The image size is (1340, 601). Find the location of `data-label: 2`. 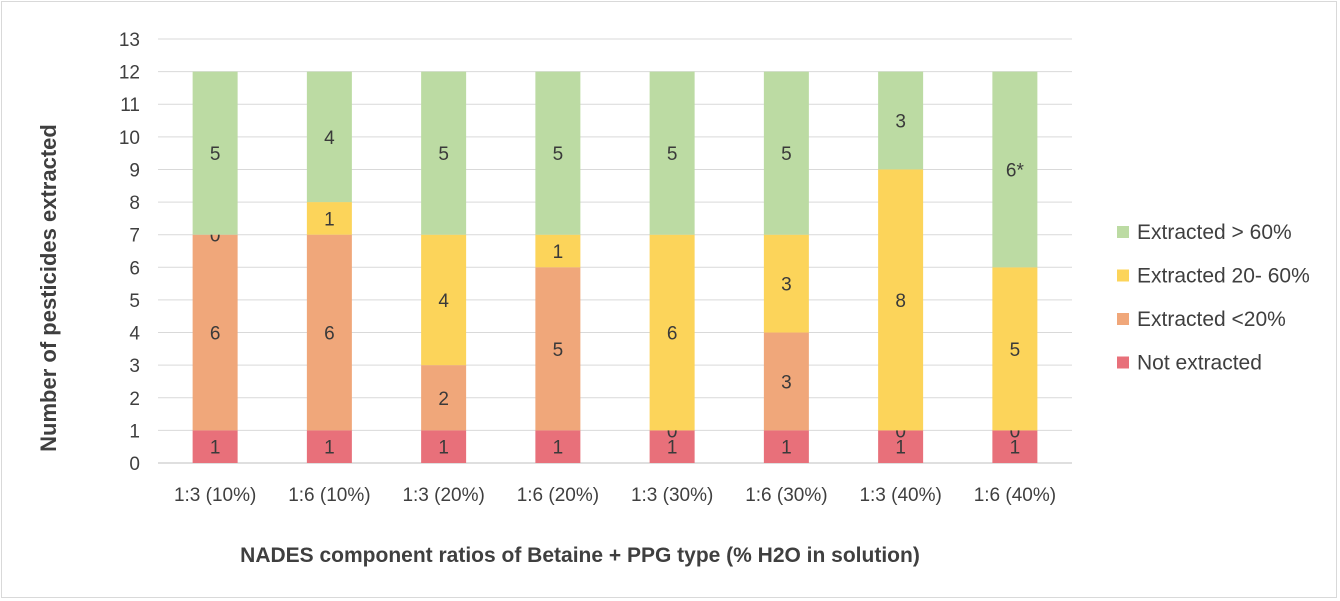

data-label: 2 is located at coordinates (443, 399).